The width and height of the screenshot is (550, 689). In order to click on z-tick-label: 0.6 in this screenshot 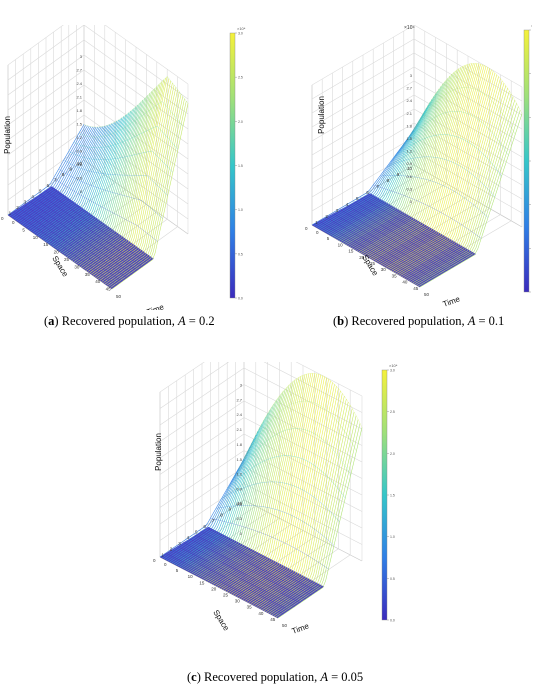, I will do `click(79, 164)`.